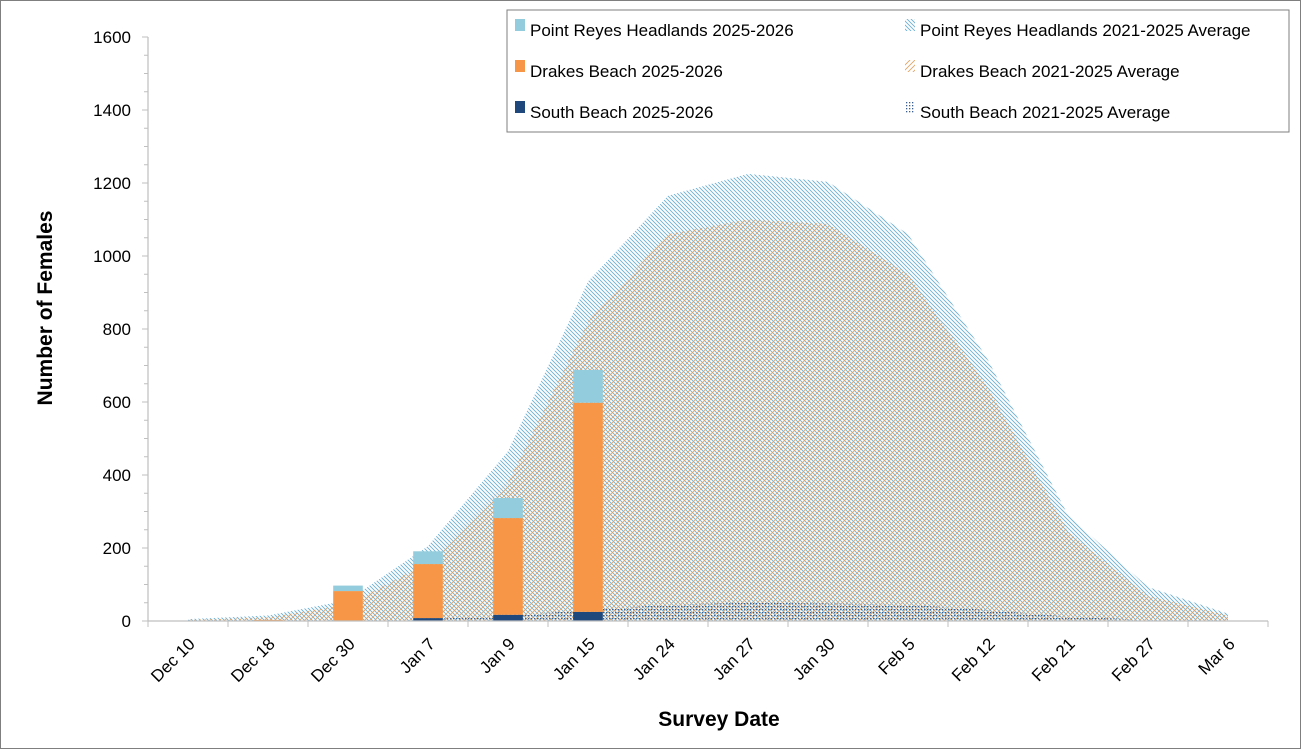 Image resolution: width=1301 pixels, height=749 pixels. What do you see at coordinates (626, 71) in the screenshot?
I see `legend-label-drakes-beach-2025-2026: Drakes Beach 2025-2026` at bounding box center [626, 71].